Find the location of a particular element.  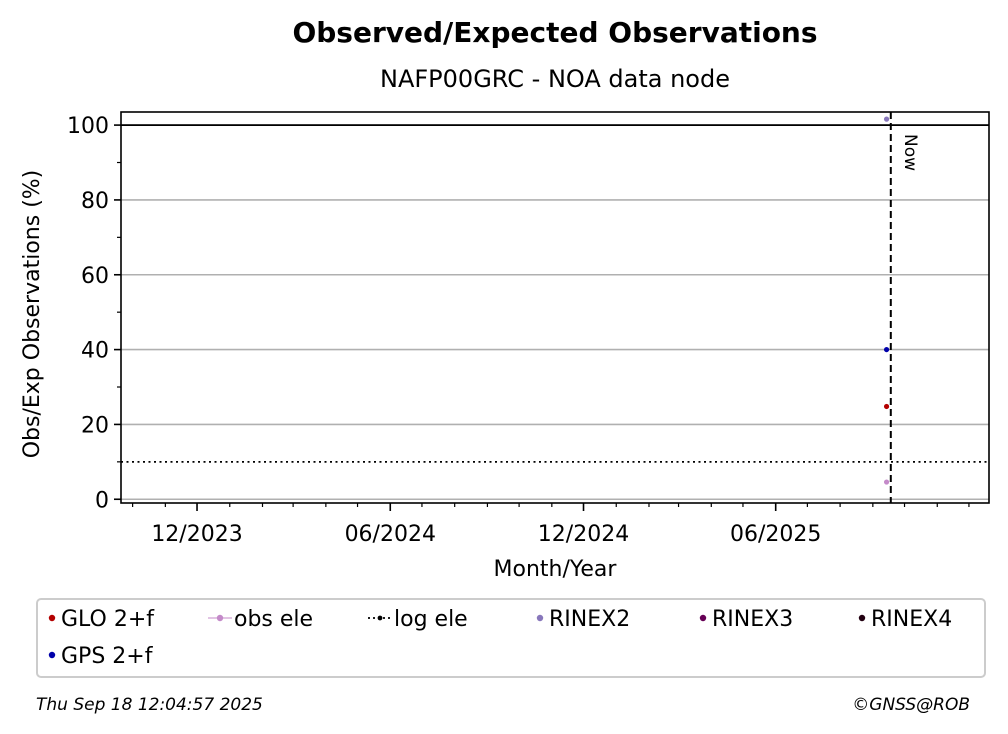

y-tick-label: 100 is located at coordinates (88, 126).